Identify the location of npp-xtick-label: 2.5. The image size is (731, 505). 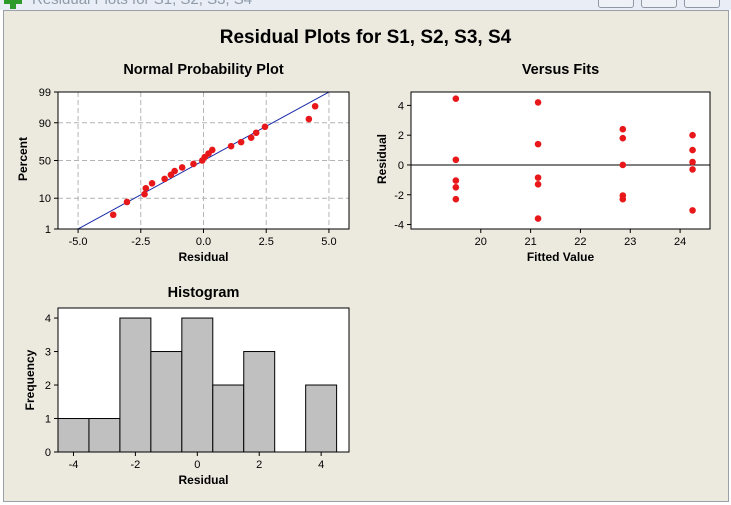
(266, 242).